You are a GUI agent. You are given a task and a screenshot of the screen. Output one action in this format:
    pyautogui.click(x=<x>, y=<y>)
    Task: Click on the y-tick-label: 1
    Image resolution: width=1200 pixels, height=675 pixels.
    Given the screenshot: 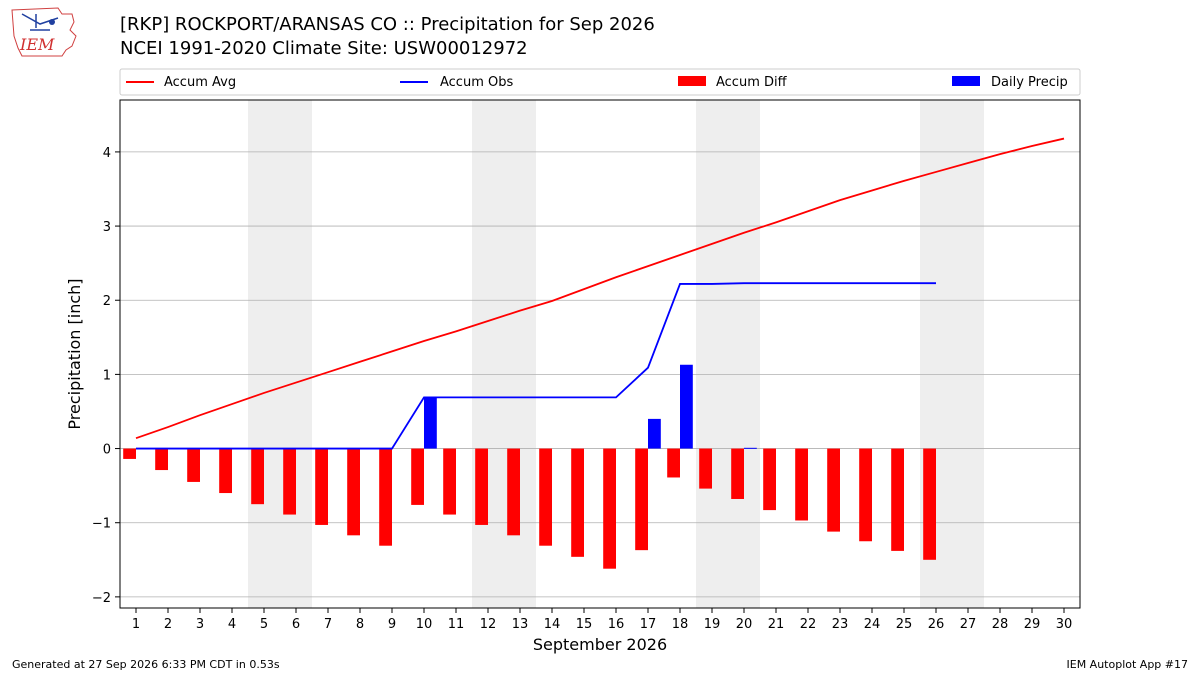 What is the action you would take?
    pyautogui.click(x=107, y=375)
    